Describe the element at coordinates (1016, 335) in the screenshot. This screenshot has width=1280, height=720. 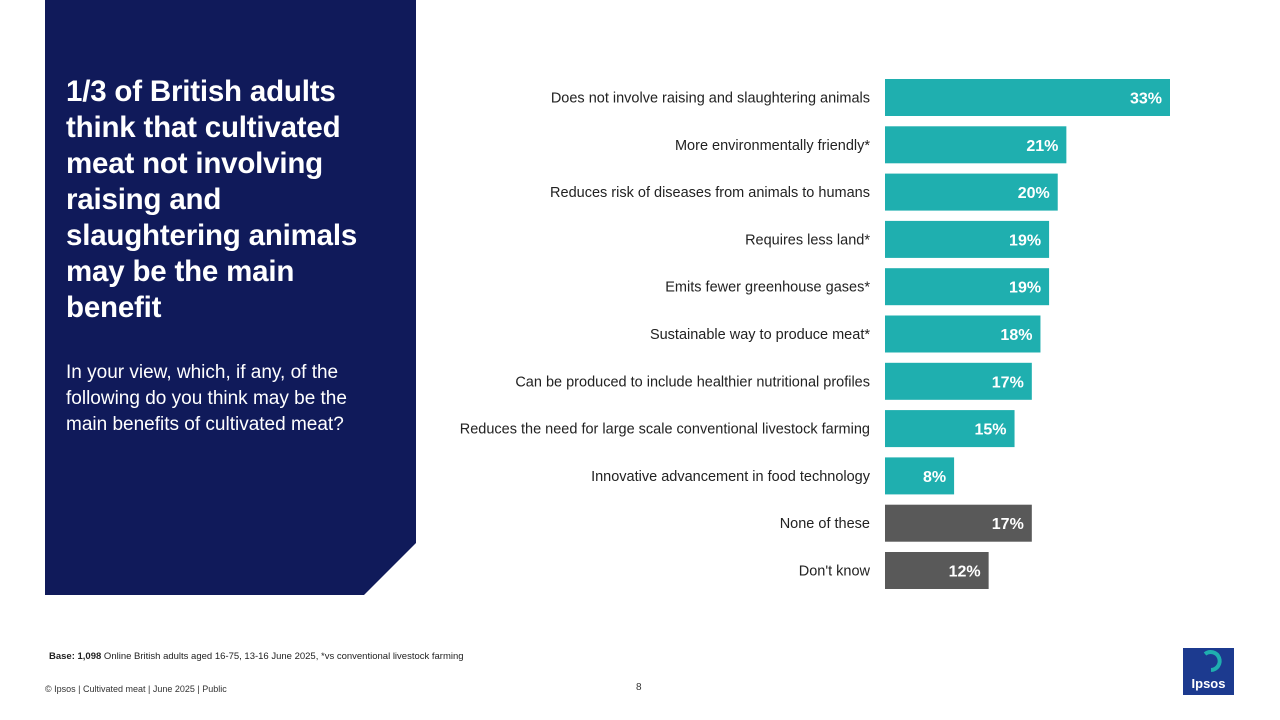
I see `value-label-6: 18%` at that location.